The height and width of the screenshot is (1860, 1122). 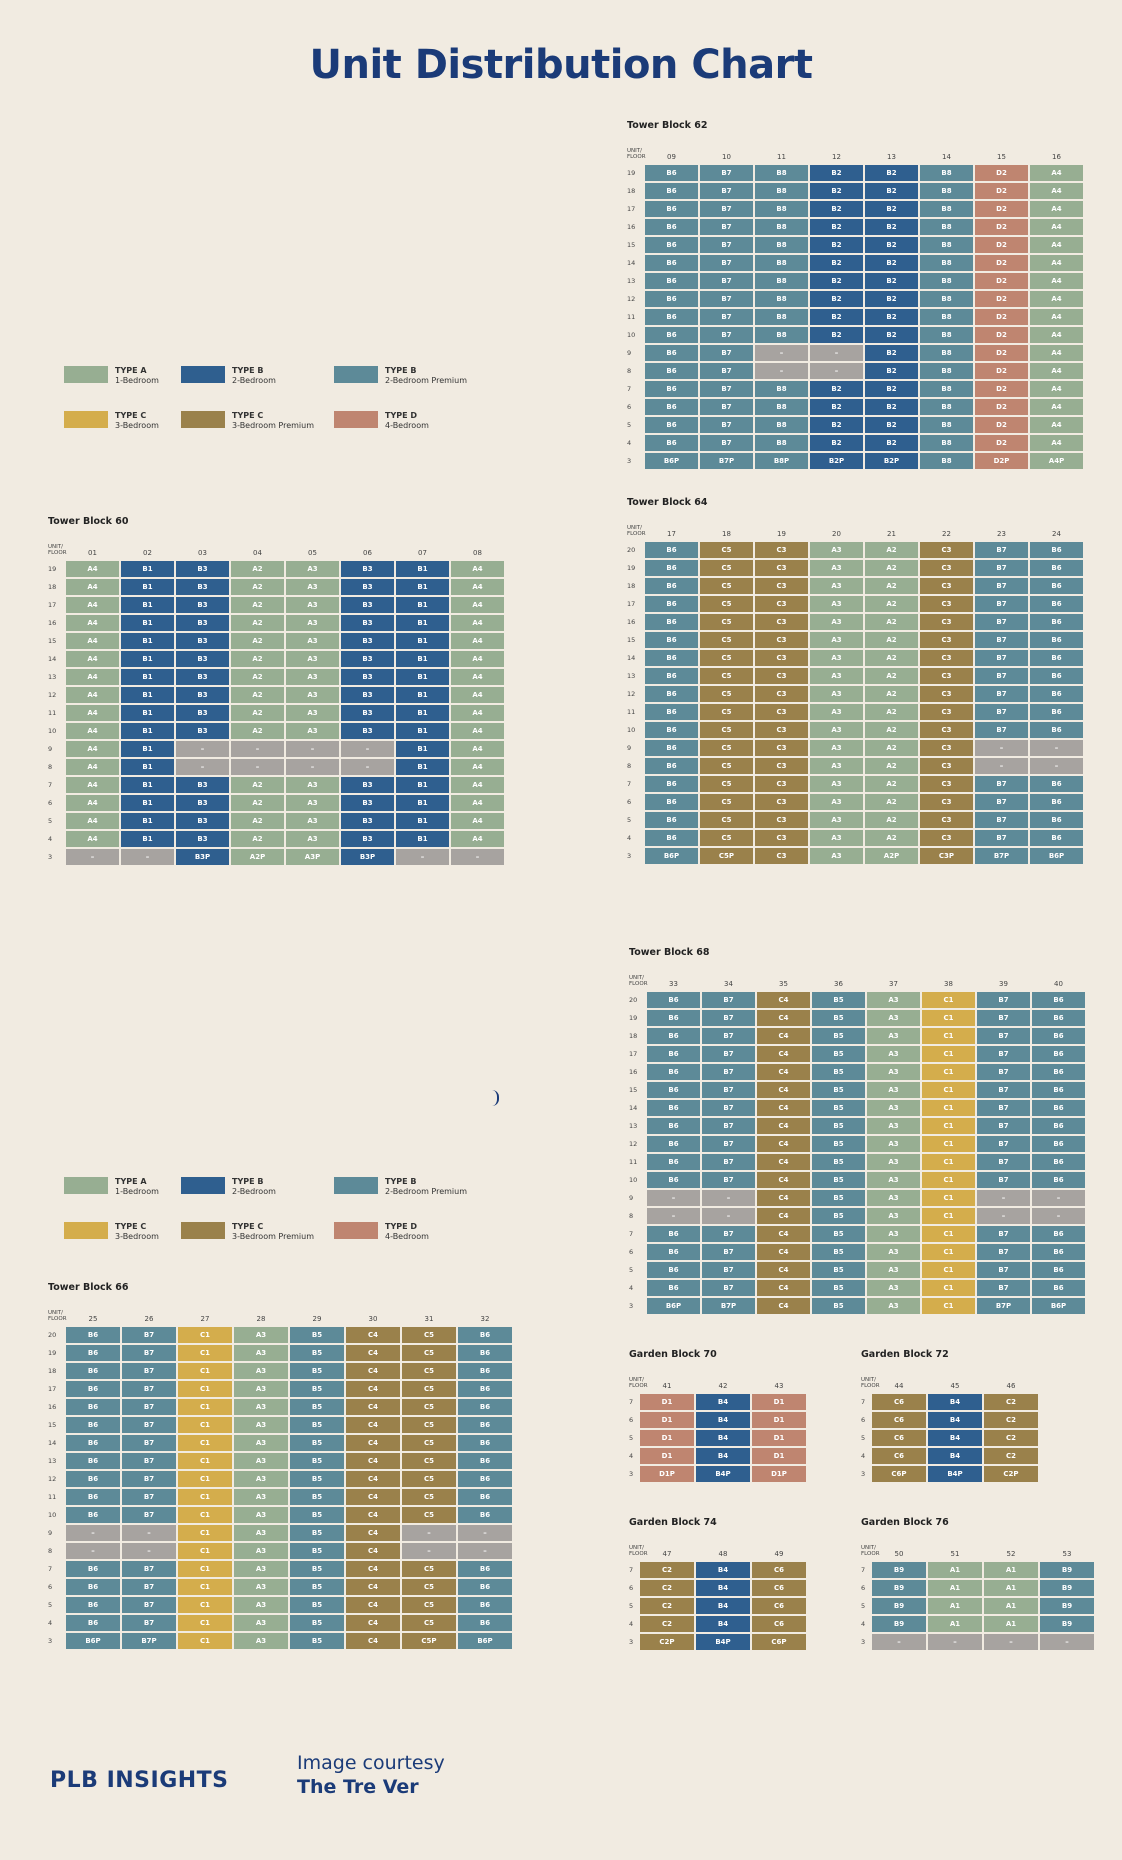 I want to click on column-header: 21, so click(x=891, y=534).